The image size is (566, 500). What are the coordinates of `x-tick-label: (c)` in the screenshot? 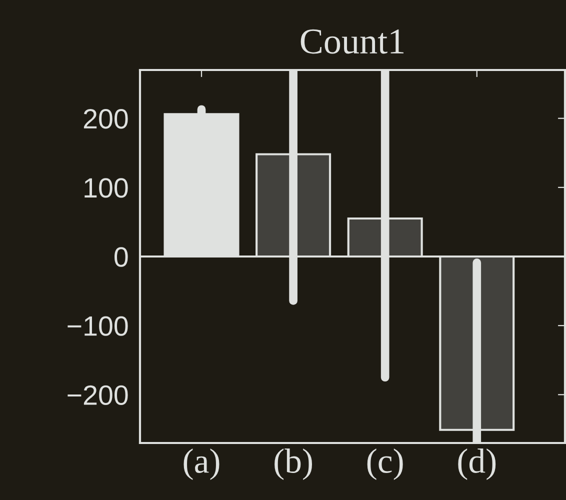 It's located at (385, 464).